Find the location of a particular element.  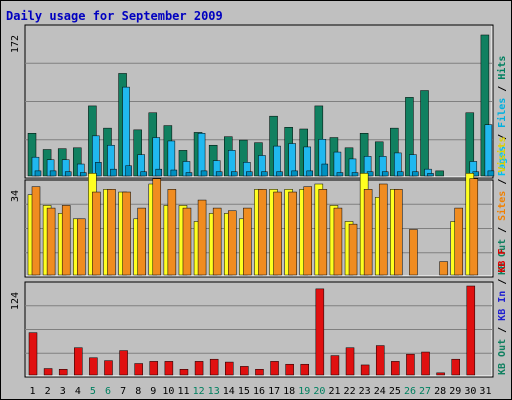

panel-1-y-max-label: 172 is located at coordinates (15, 44).